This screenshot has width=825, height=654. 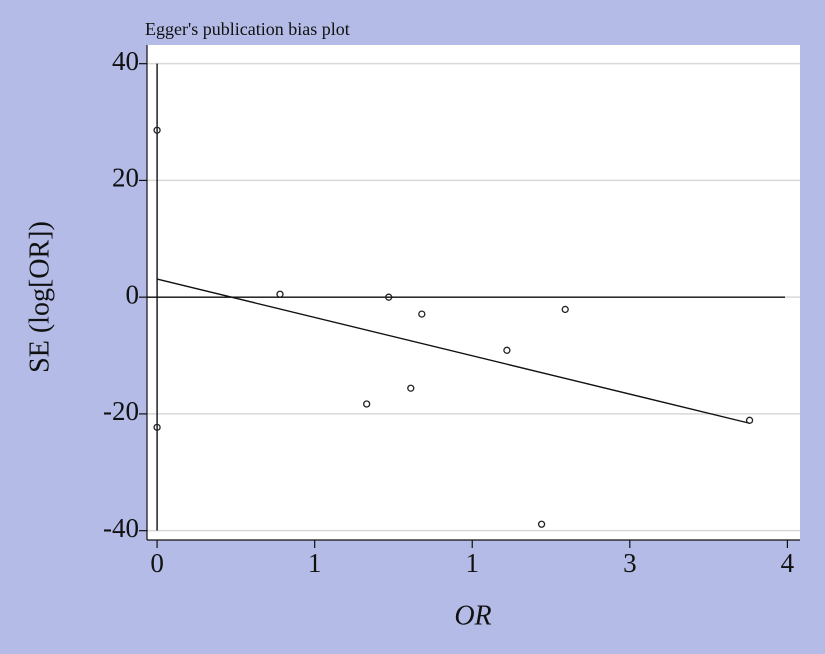 What do you see at coordinates (788, 563) in the screenshot?
I see `x-tick-label: 4` at bounding box center [788, 563].